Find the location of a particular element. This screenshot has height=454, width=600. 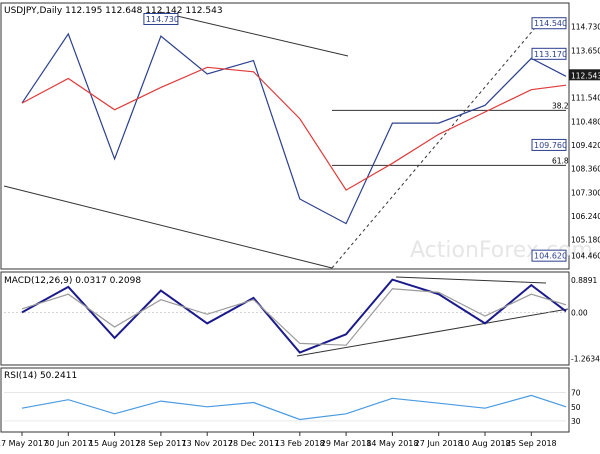

price-ytick-label: 110.480 is located at coordinates (585, 121).